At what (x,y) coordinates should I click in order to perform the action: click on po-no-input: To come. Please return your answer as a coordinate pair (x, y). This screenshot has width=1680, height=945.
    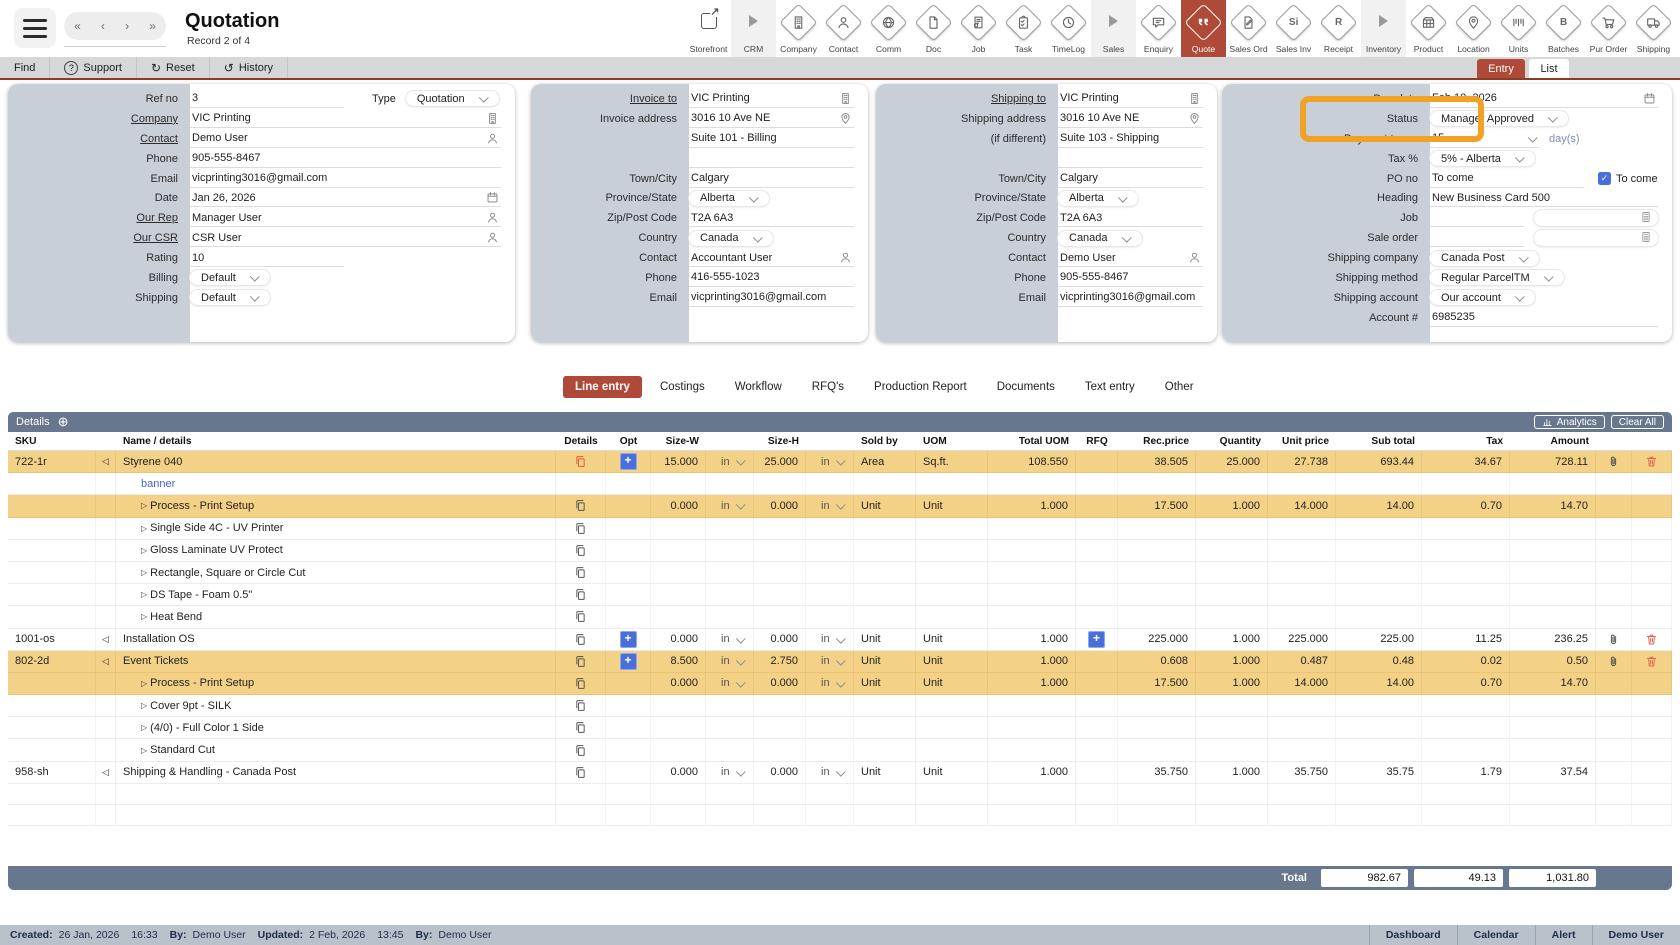
    Looking at the image, I should click on (1507, 179).